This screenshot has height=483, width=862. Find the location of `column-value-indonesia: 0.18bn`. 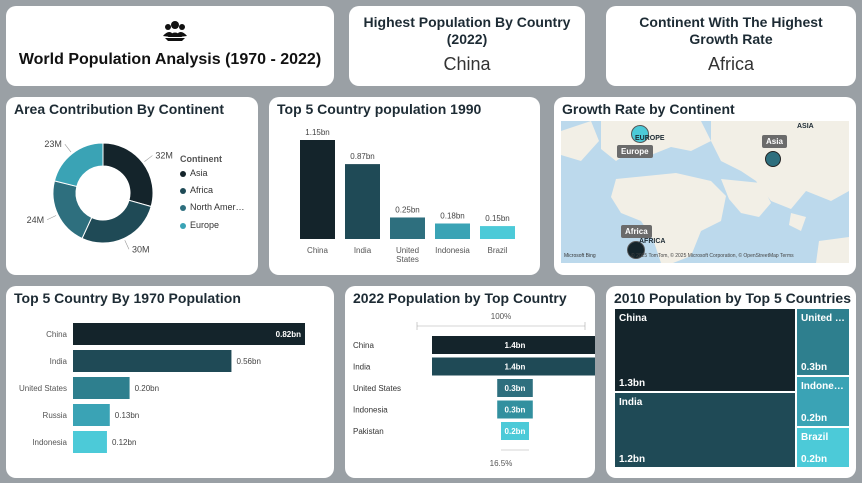

column-value-indonesia: 0.18bn is located at coordinates (452, 216).